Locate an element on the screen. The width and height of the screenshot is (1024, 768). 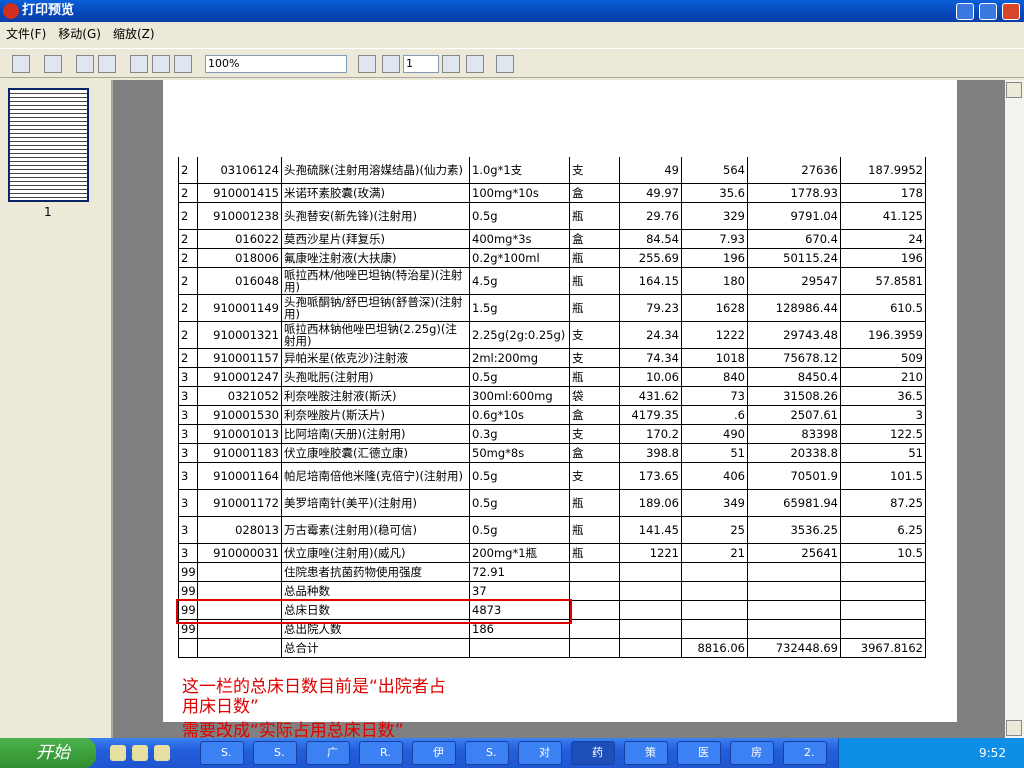
cell-text: 50mg*8s is located at coordinates (498, 453).